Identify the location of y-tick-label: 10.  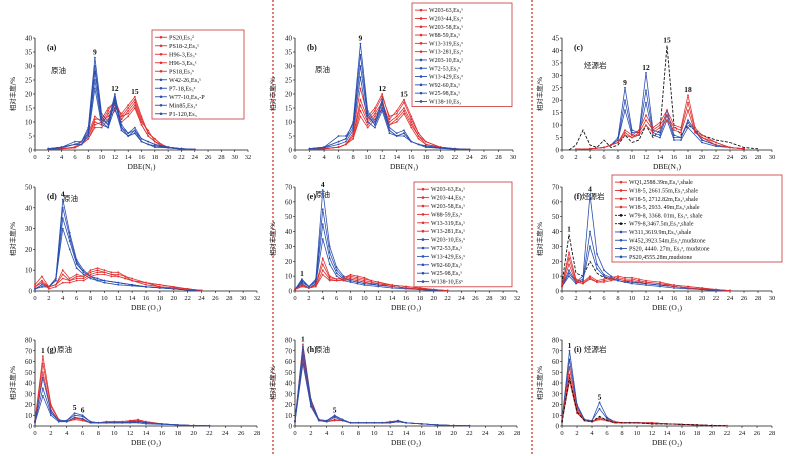
(289, 123).